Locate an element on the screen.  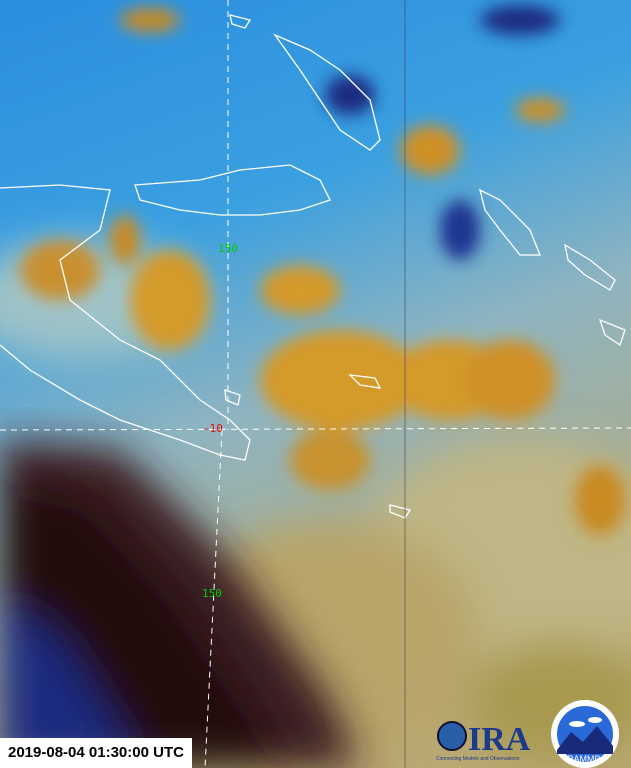
svg-text:Connecting Models and Observat: Connecting Models and Observations is located at coordinates (478, 759).